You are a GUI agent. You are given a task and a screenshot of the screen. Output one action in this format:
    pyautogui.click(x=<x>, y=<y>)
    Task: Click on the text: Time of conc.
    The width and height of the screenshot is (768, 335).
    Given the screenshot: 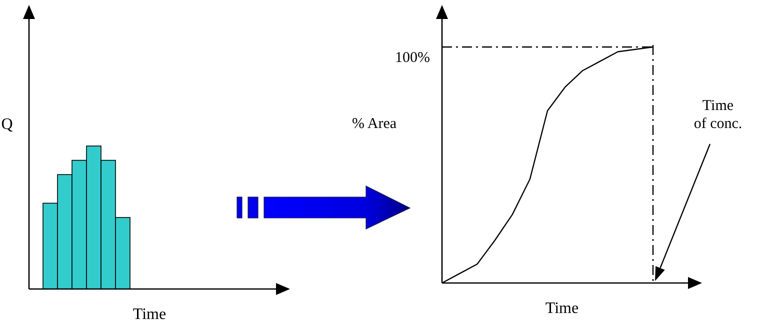 What is the action you would take?
    pyautogui.click(x=718, y=115)
    